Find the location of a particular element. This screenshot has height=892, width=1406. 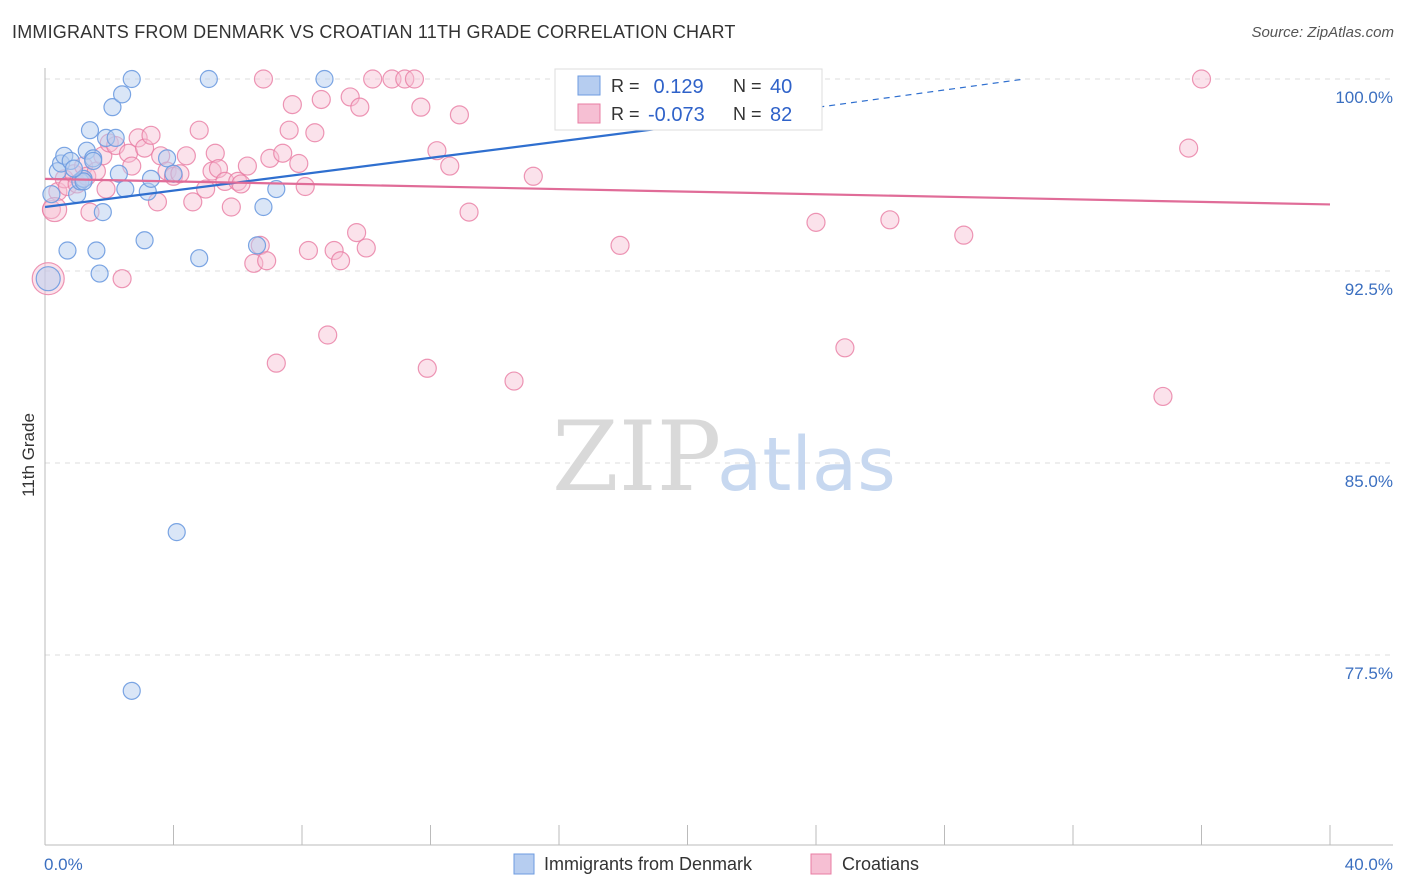

legend-swatch-croatians is located at coordinates (821, 864).